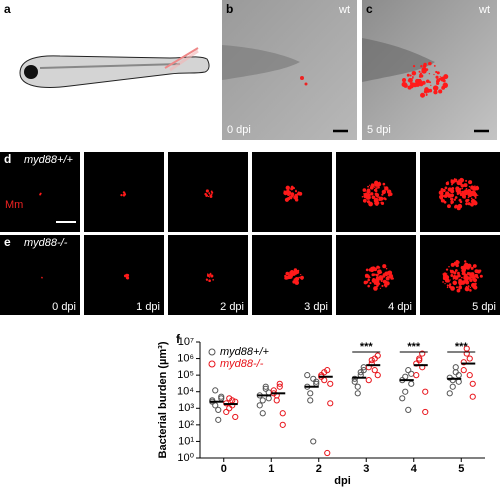 The height and width of the screenshot is (488, 500). What do you see at coordinates (369, 9) in the screenshot?
I see `panel-label: c` at bounding box center [369, 9].